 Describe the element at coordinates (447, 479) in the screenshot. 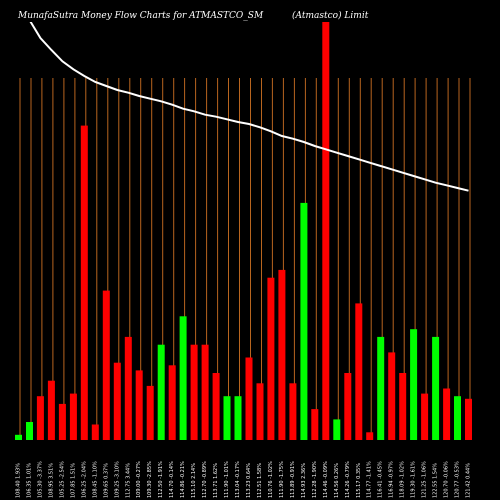

I see `x-tick-label: 120.70 -0.06%` at that location.